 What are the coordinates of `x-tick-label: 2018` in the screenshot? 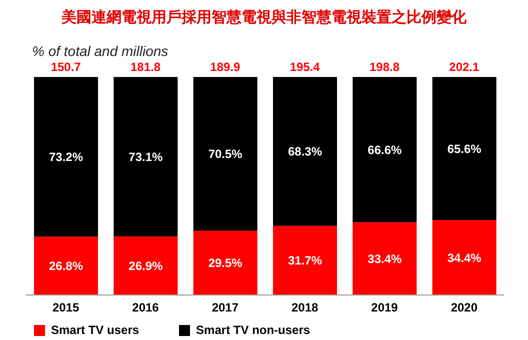 It's located at (305, 307).